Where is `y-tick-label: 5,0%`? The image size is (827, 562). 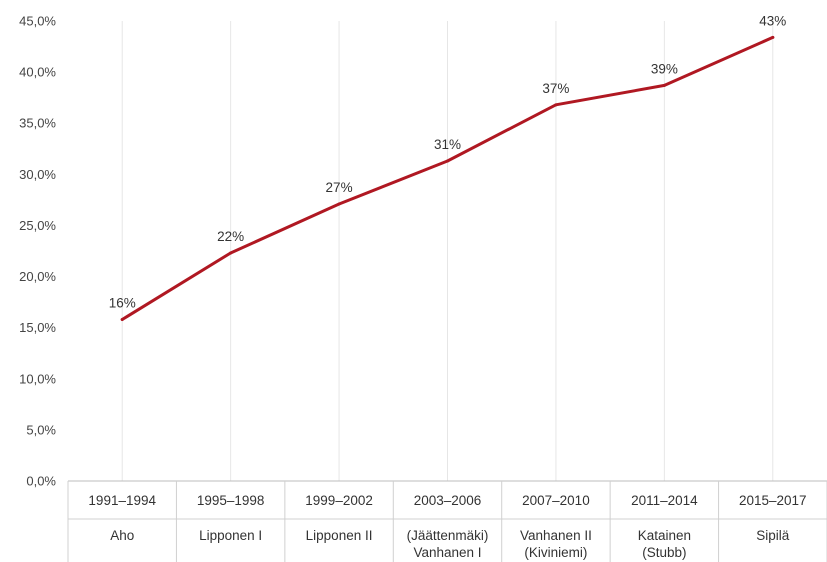
y-tick-label: 5,0% is located at coordinates (41, 429).